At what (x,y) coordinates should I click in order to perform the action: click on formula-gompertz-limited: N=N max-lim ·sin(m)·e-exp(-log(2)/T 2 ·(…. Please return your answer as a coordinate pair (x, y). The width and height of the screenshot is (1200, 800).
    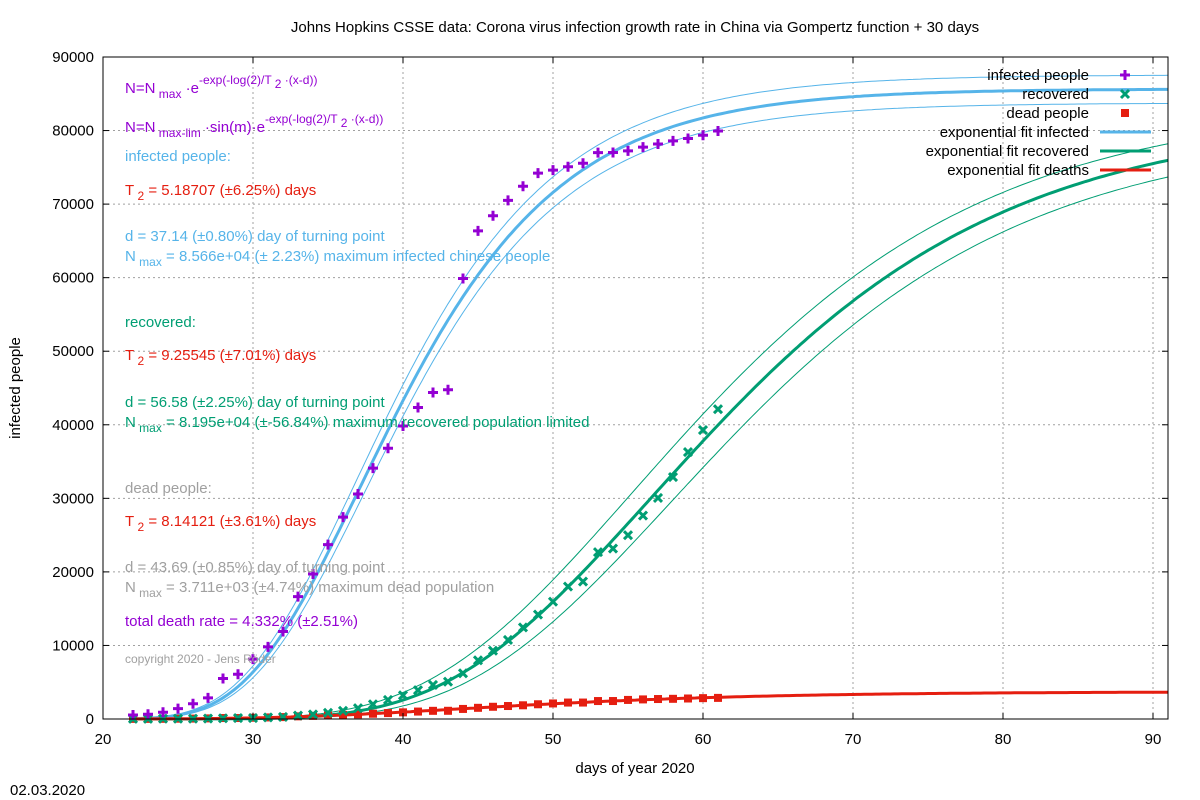
    Looking at the image, I should click on (254, 126).